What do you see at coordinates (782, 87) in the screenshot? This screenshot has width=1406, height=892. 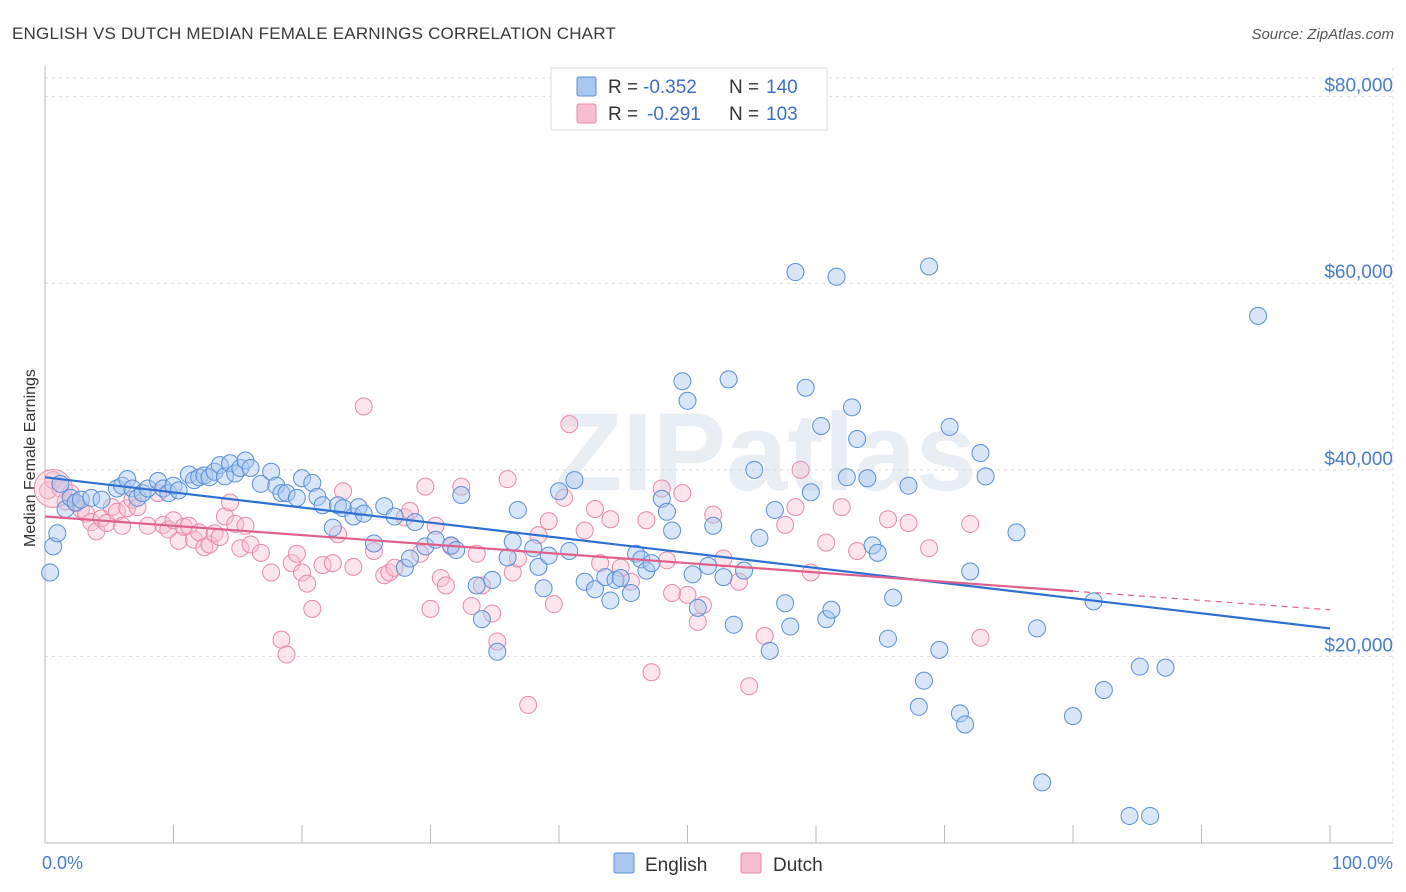 I see `legend-english-n: 140` at bounding box center [782, 87].